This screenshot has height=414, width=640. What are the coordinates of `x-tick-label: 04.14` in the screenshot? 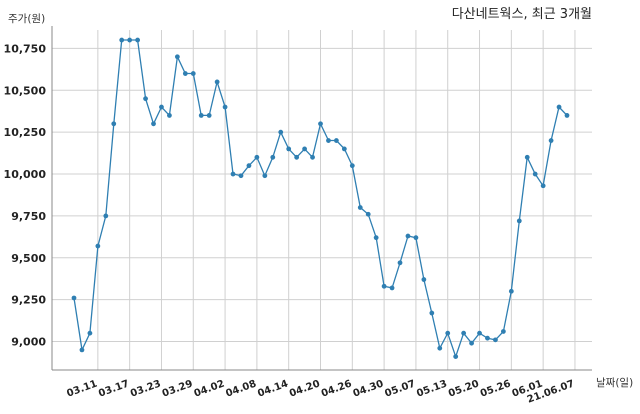 It's located at (273, 388).